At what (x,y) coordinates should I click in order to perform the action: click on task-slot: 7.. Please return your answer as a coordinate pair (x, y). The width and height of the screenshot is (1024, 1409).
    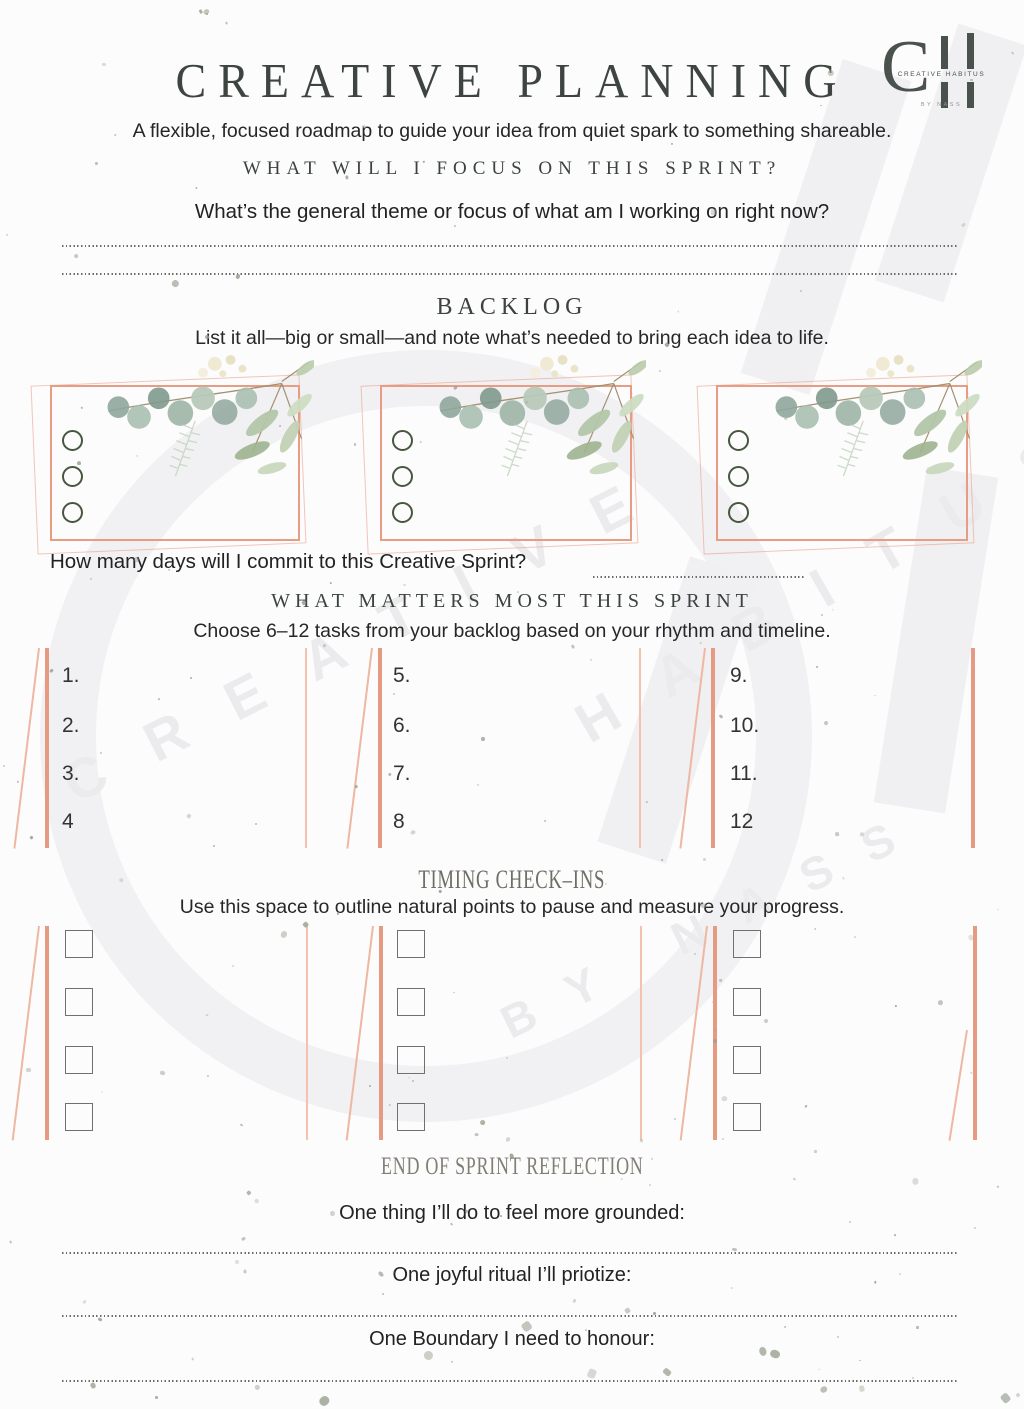
    Looking at the image, I should click on (402, 773).